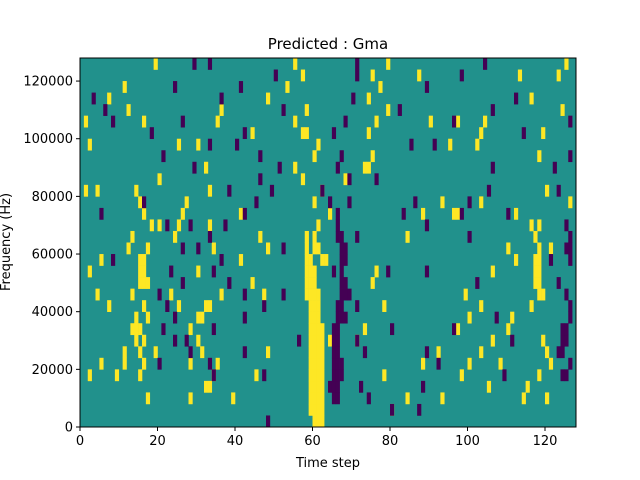  I want to click on y-axis-label: Frequency (Hz), so click(7, 242).